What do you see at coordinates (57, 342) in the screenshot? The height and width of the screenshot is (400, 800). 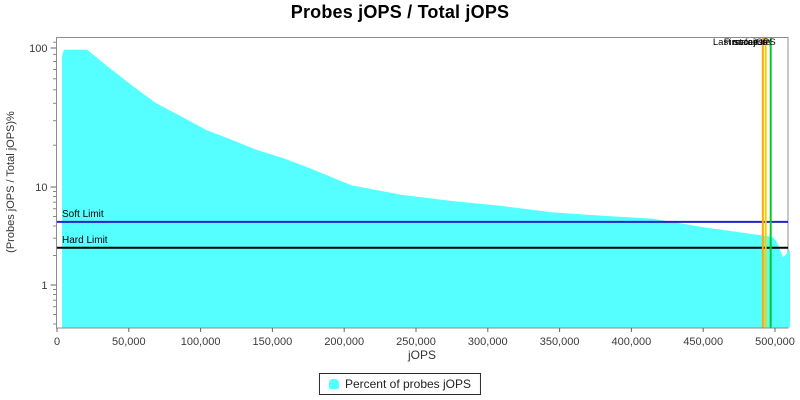 I see `x-tick-label: 0` at bounding box center [57, 342].